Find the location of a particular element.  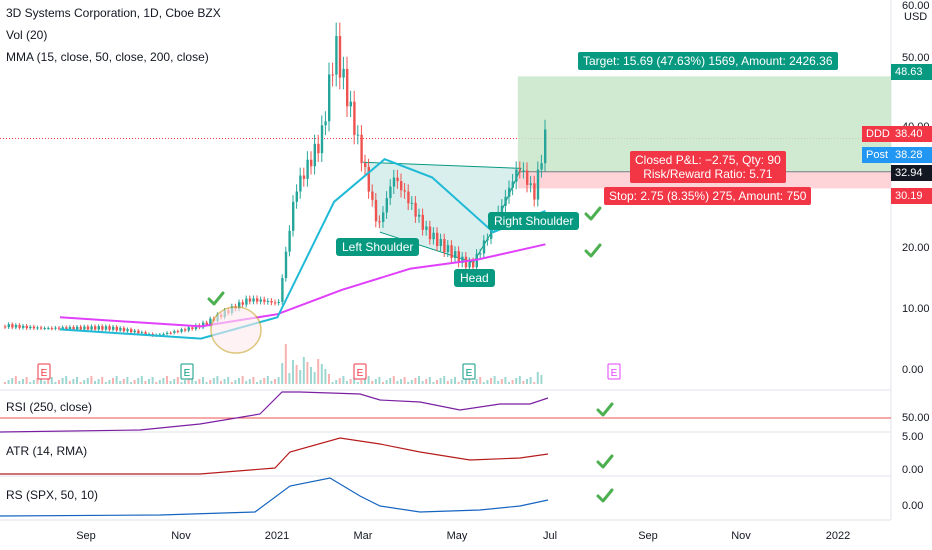

y-label-0: 0.00 is located at coordinates (913, 370).